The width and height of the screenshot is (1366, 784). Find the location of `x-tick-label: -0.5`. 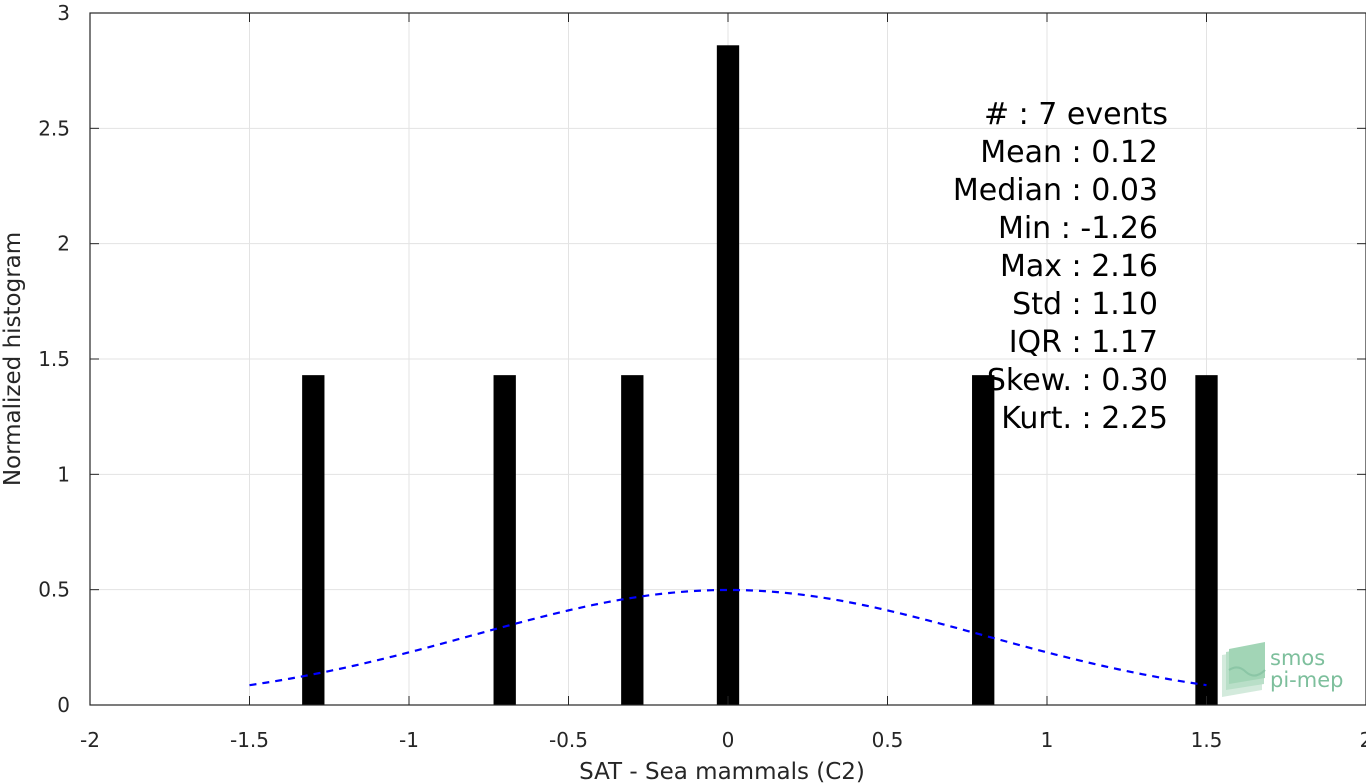

x-tick-label: -0.5 is located at coordinates (568, 740).